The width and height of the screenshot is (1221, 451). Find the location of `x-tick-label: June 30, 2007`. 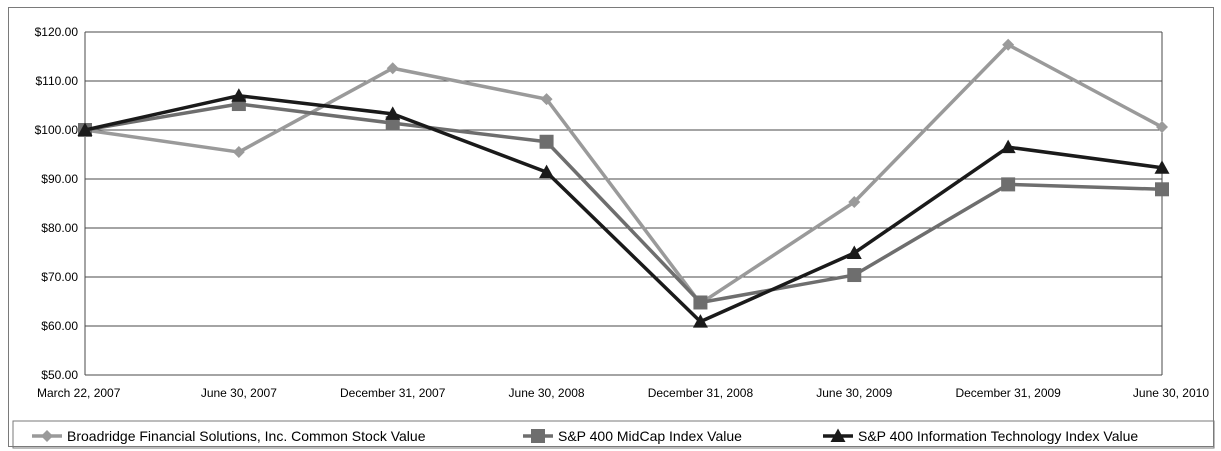

x-tick-label: June 30, 2007 is located at coordinates (239, 393).